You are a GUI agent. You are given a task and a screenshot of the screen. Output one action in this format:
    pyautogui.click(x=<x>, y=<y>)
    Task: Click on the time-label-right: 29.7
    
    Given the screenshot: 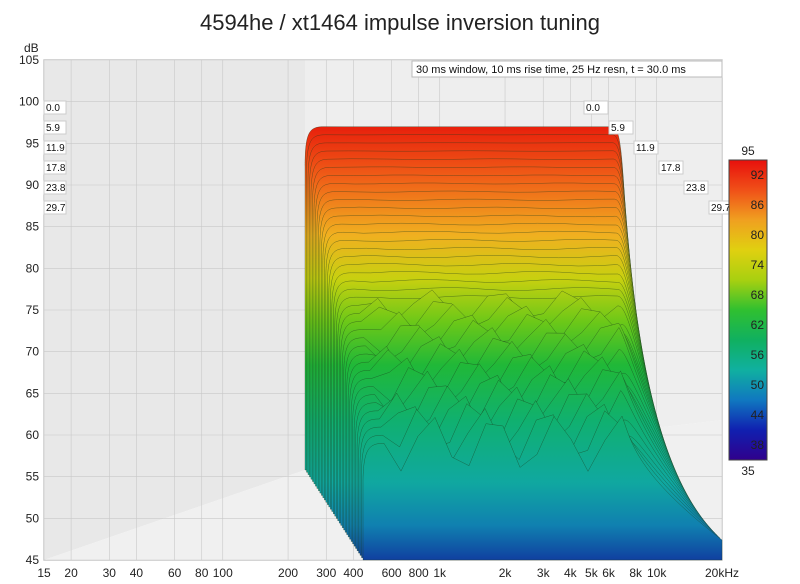 What is the action you would take?
    pyautogui.click(x=721, y=208)
    